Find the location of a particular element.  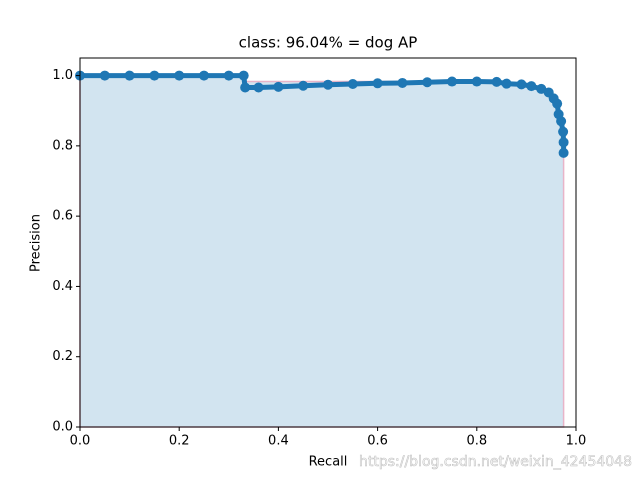

x-tick-label: 0.4 is located at coordinates (278, 441).